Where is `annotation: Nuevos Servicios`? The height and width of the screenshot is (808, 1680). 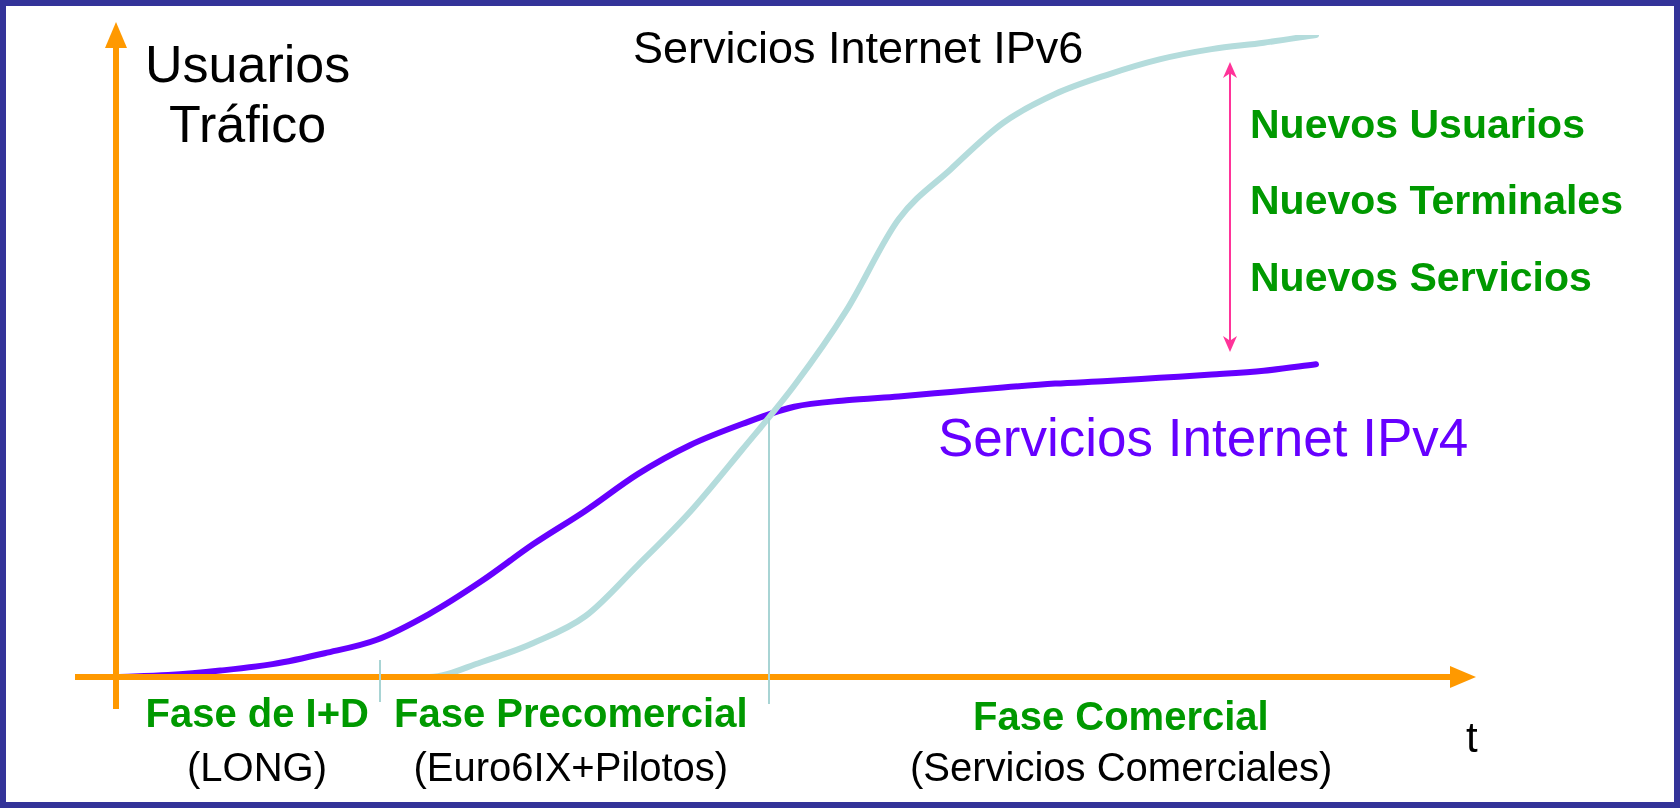 annotation: Nuevos Servicios is located at coordinates (1421, 277).